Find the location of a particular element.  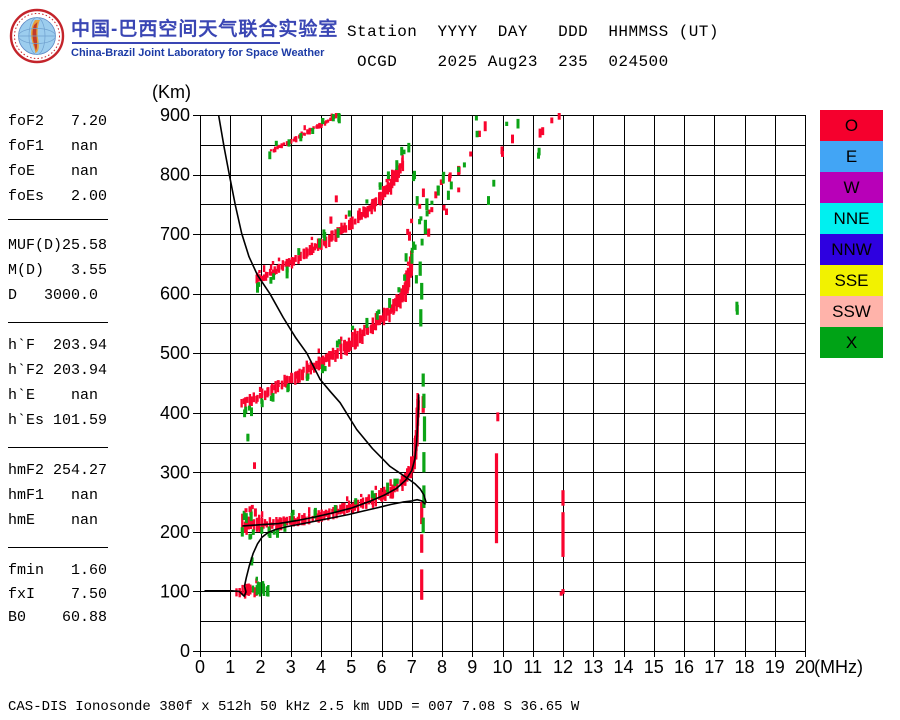

parameter-value: 3000.0 is located at coordinates (71, 295).